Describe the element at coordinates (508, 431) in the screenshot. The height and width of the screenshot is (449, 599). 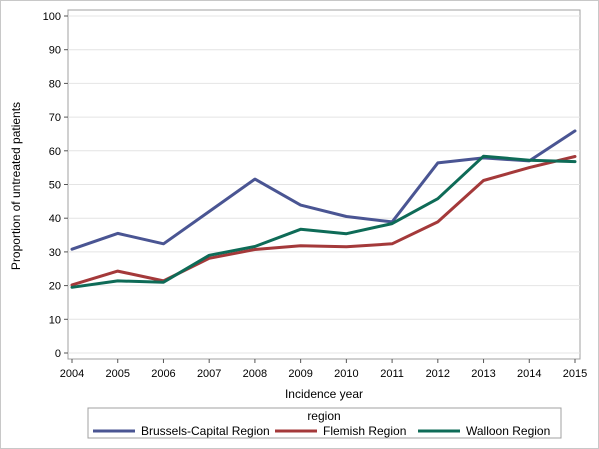
I see `legend-entry-label: Walloon Region` at that location.